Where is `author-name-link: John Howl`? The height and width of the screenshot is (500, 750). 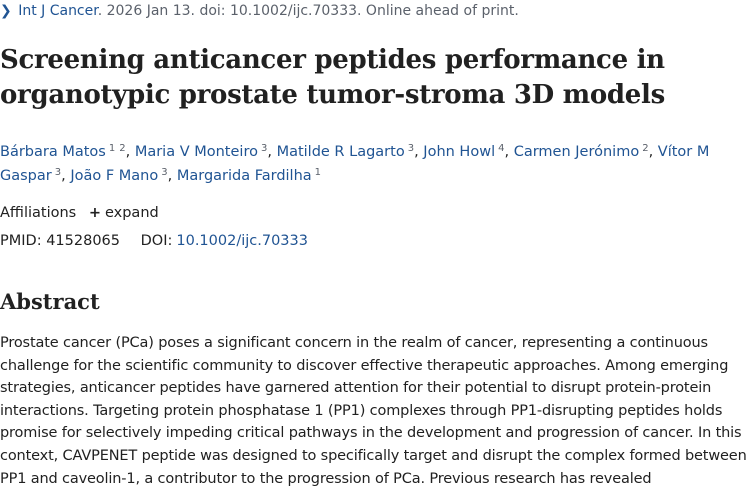 author-name-link: John Howl is located at coordinates (459, 152).